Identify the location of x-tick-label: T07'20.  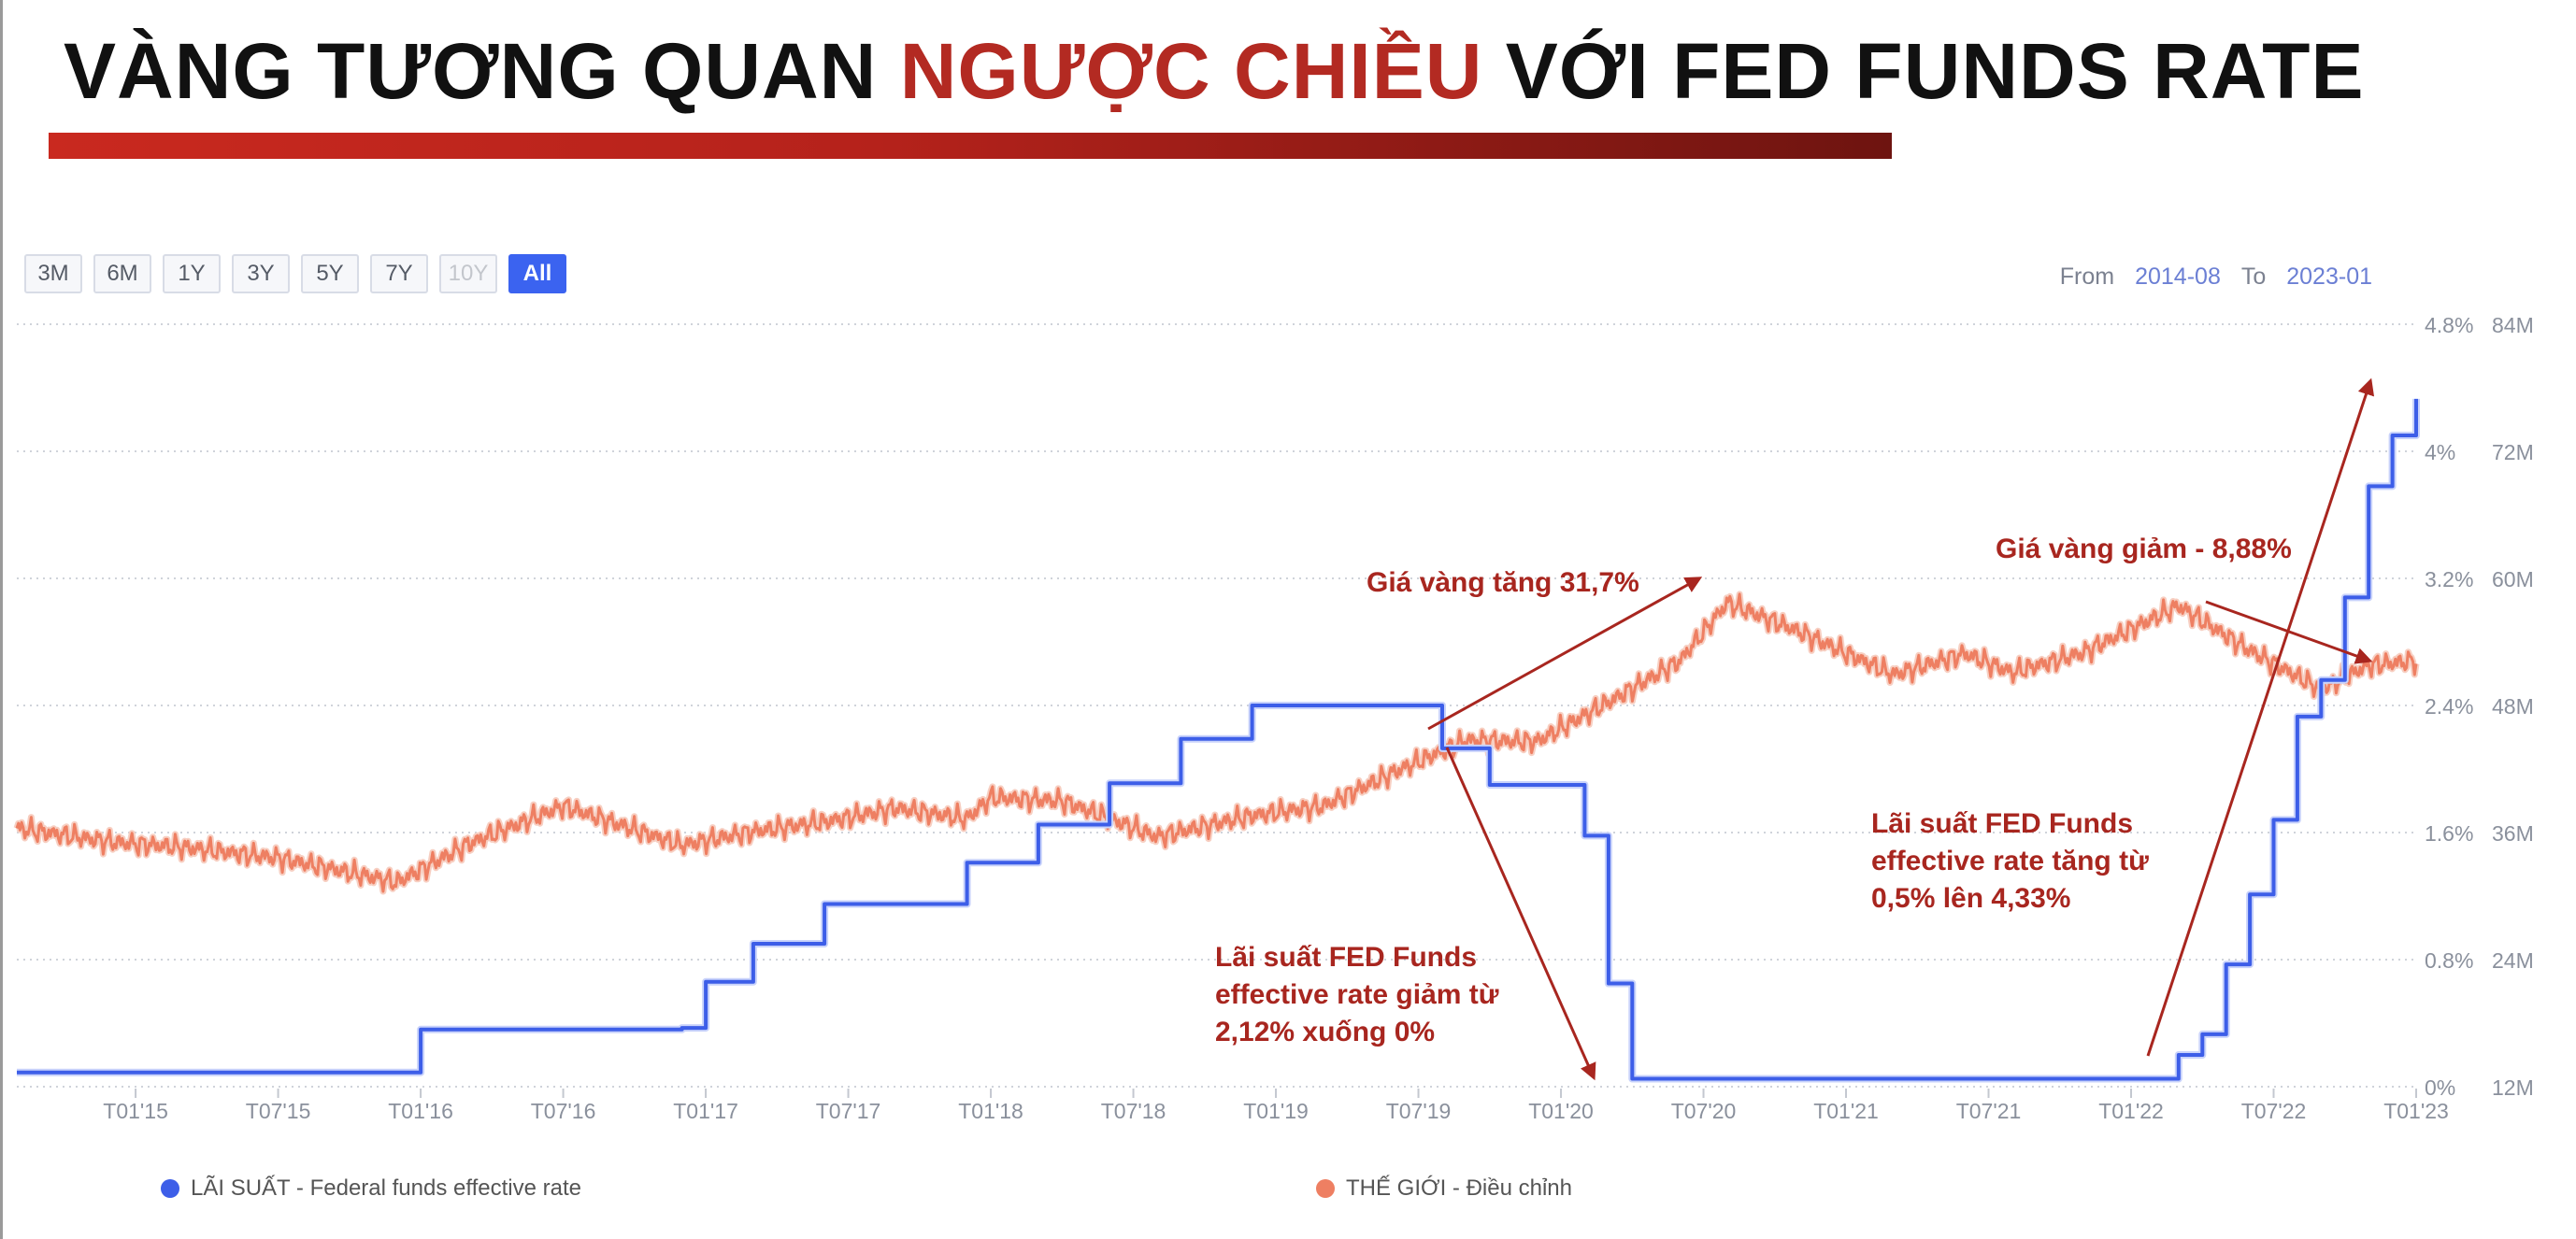
(1704, 1111).